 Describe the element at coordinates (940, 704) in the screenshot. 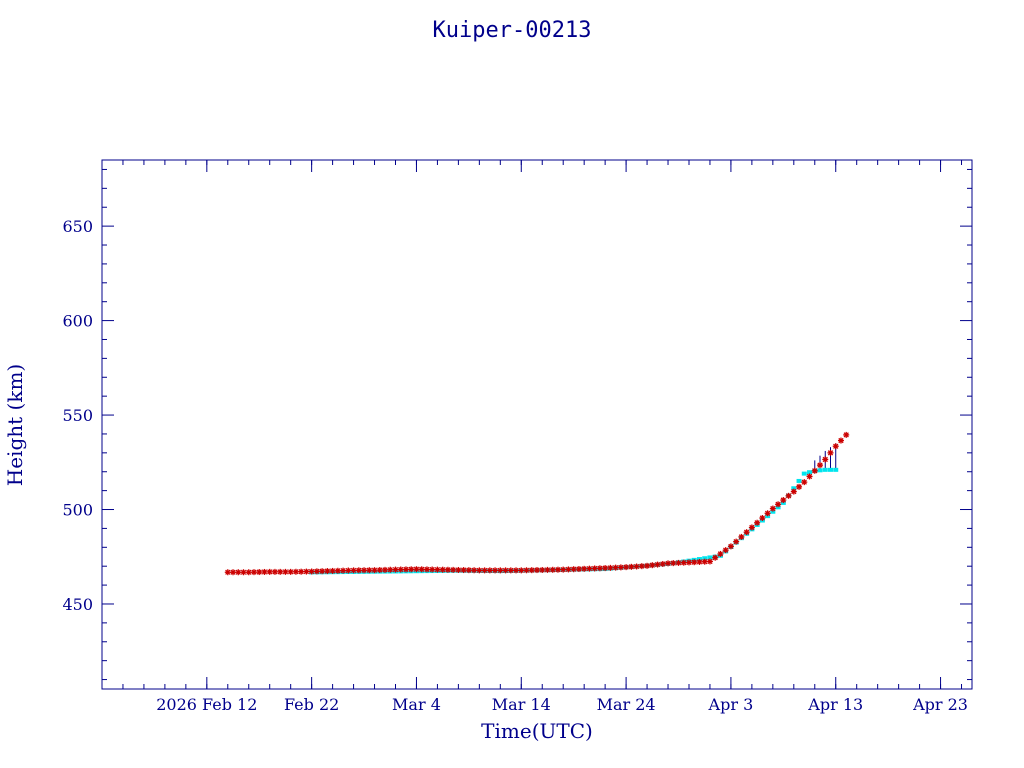

I see `x-tick-label: Apr 23` at that location.